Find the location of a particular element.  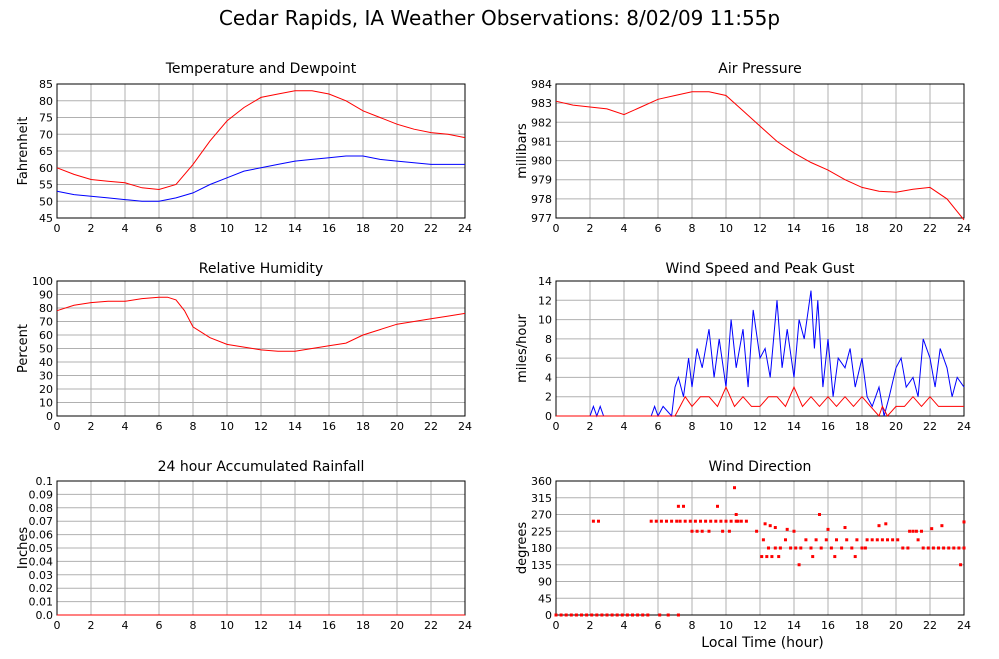

y-tick-label: 979 is located at coordinates (541, 180).